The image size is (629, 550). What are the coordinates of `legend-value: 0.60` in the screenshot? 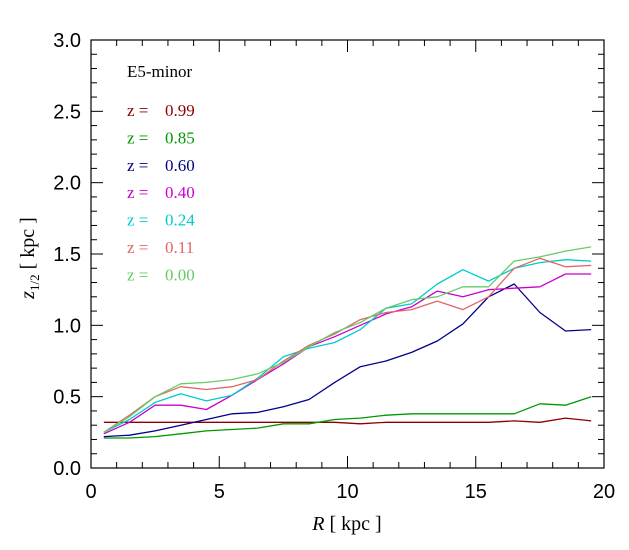 It's located at (180, 165).